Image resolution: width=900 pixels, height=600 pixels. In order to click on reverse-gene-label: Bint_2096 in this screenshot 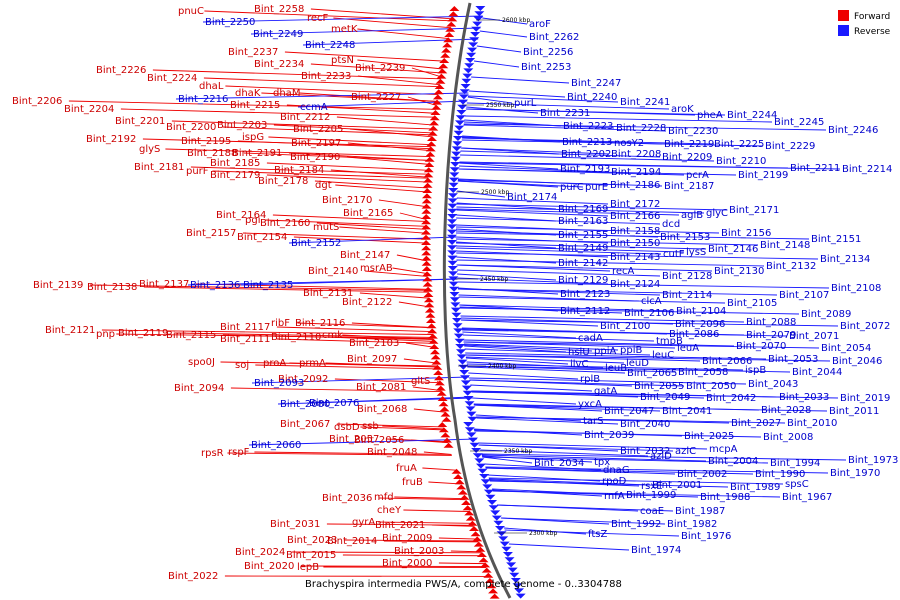, I will do `click(700, 324)`.